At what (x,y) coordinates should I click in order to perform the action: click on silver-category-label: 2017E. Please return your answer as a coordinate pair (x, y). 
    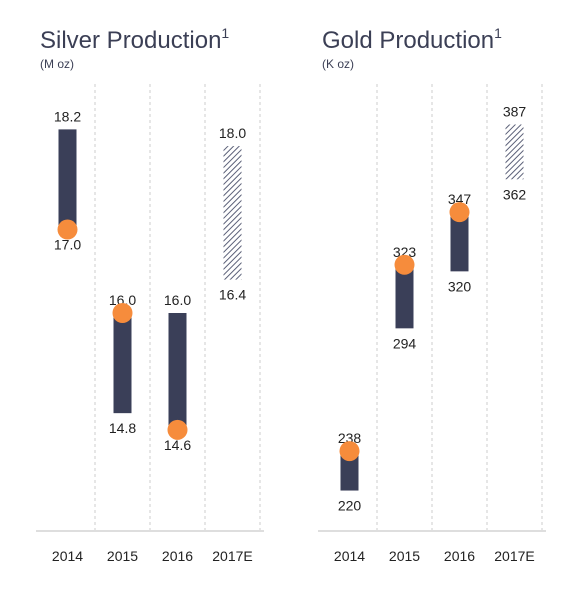
    Looking at the image, I should click on (232, 556).